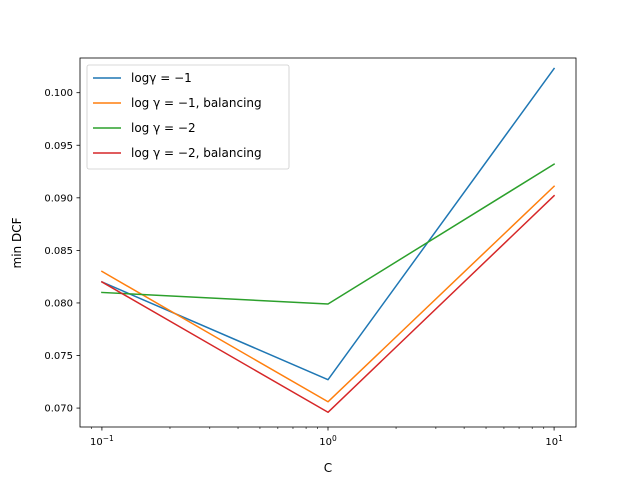 The image size is (640, 480). Describe the element at coordinates (58, 409) in the screenshot. I see `y-tick-label-1: 0.070` at that location.